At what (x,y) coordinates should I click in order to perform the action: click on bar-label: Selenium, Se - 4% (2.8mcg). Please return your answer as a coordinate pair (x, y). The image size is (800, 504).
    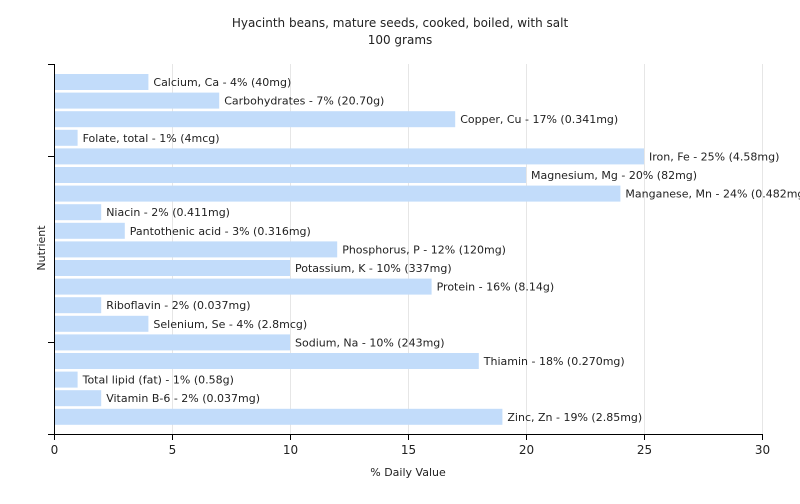
    Looking at the image, I should click on (230, 324).